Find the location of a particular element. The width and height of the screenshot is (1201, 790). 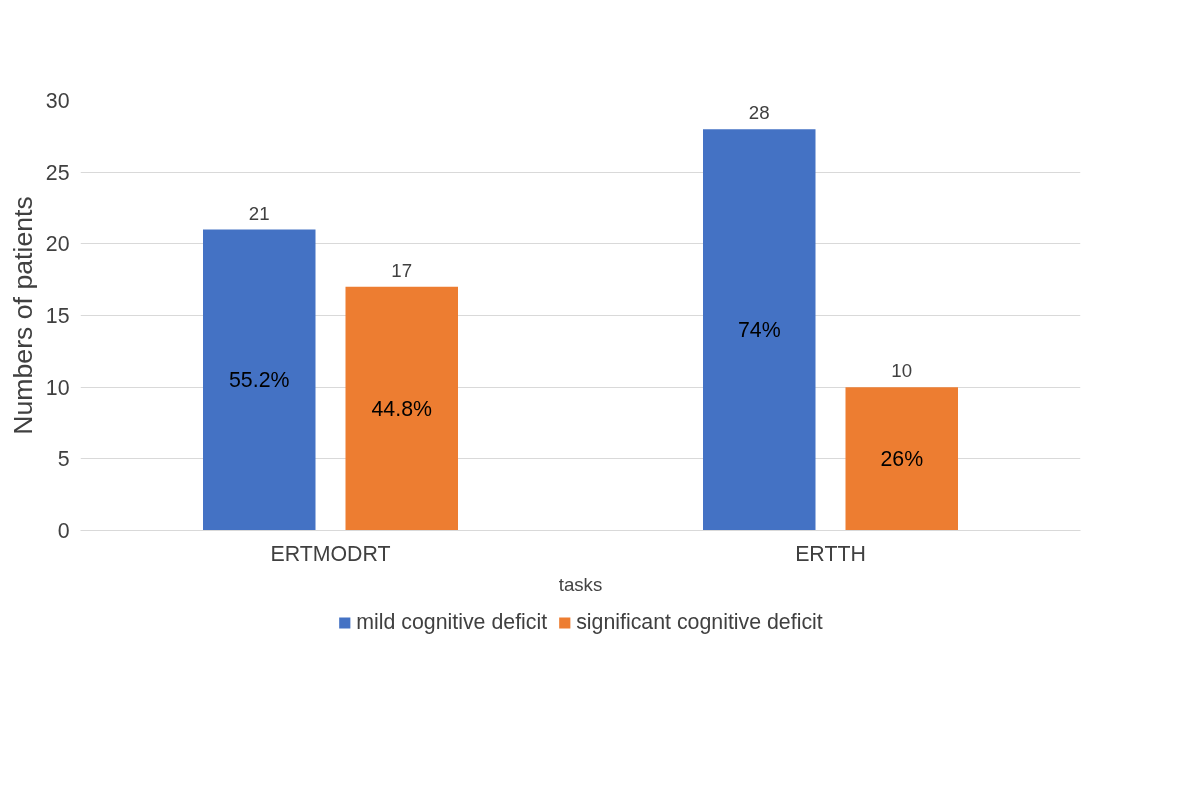

y-tick-label: 20 is located at coordinates (57, 244).